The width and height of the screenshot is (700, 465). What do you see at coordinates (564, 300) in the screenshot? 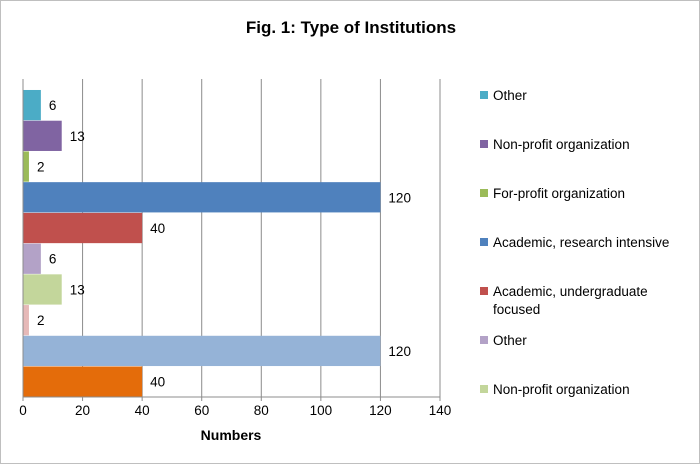
I see `legend-item: Academic, undergraduate focused` at bounding box center [564, 300].